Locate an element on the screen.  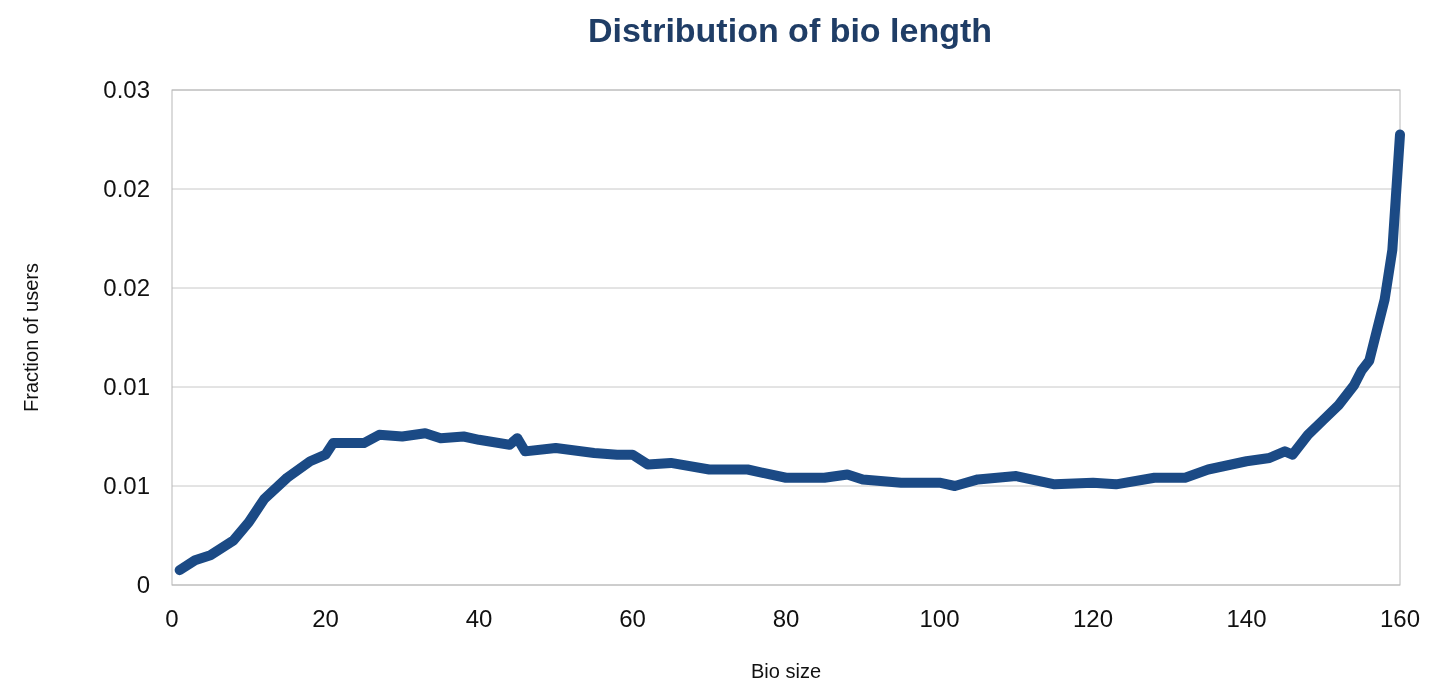
x-tick-label: 140 is located at coordinates (1246, 618).